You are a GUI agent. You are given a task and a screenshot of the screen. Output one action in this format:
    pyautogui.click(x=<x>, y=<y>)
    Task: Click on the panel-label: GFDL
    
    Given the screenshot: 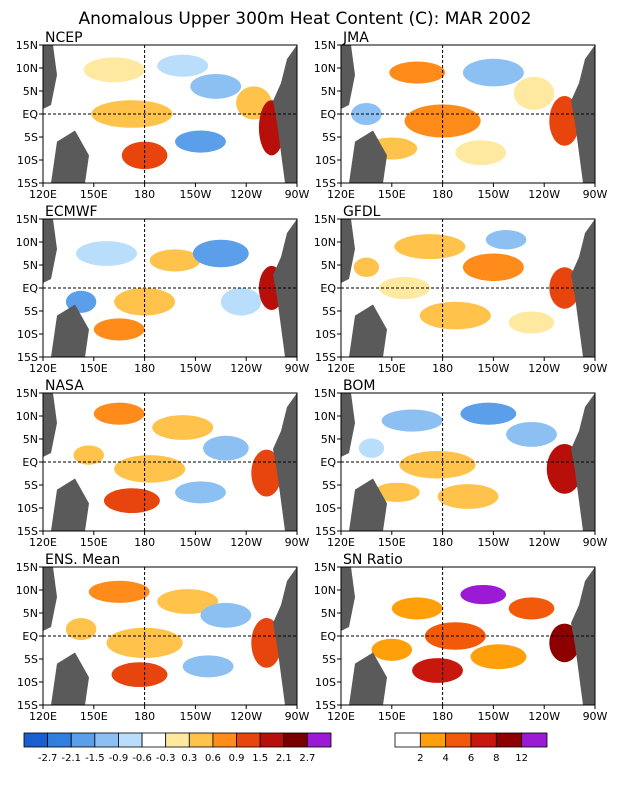 What is the action you would take?
    pyautogui.click(x=362, y=212)
    